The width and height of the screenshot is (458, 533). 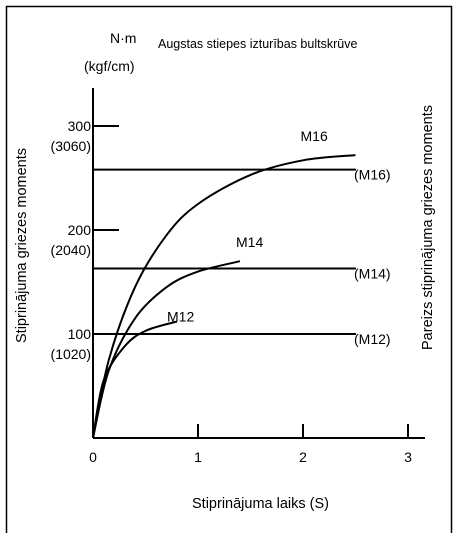 What do you see at coordinates (71, 354) in the screenshot?
I see `y-tick-sublabel: (1020)` at bounding box center [71, 354].